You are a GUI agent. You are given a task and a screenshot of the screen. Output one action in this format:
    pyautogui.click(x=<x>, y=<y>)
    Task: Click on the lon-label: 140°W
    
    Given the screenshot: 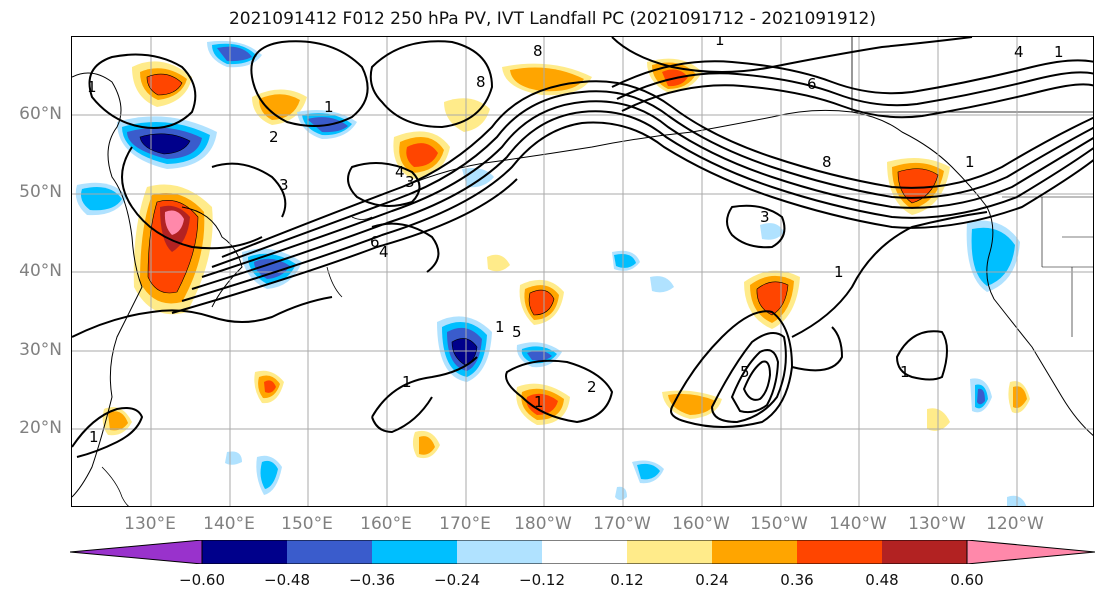 What is the action you would take?
    pyautogui.click(x=858, y=524)
    